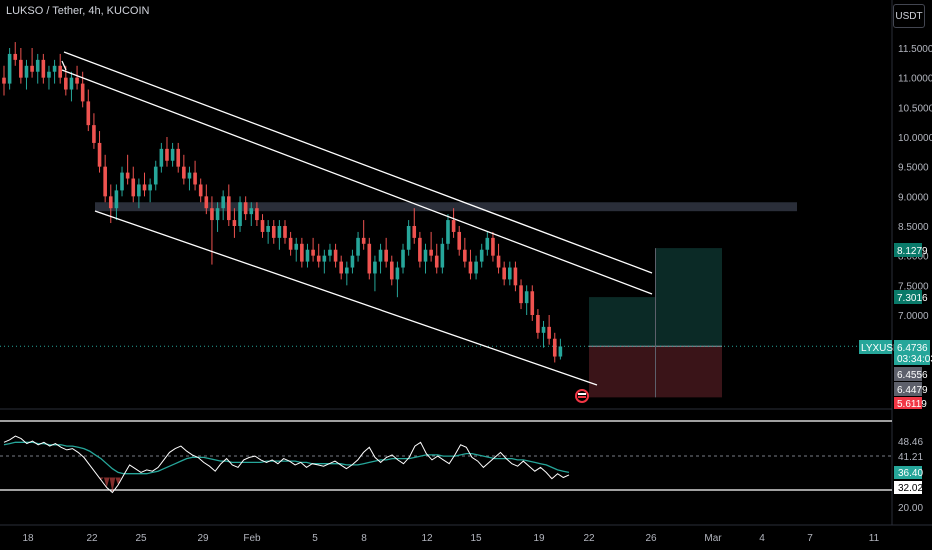  What do you see at coordinates (912, 348) in the screenshot?
I see `last-price-label: 6.4736` at bounding box center [912, 348].